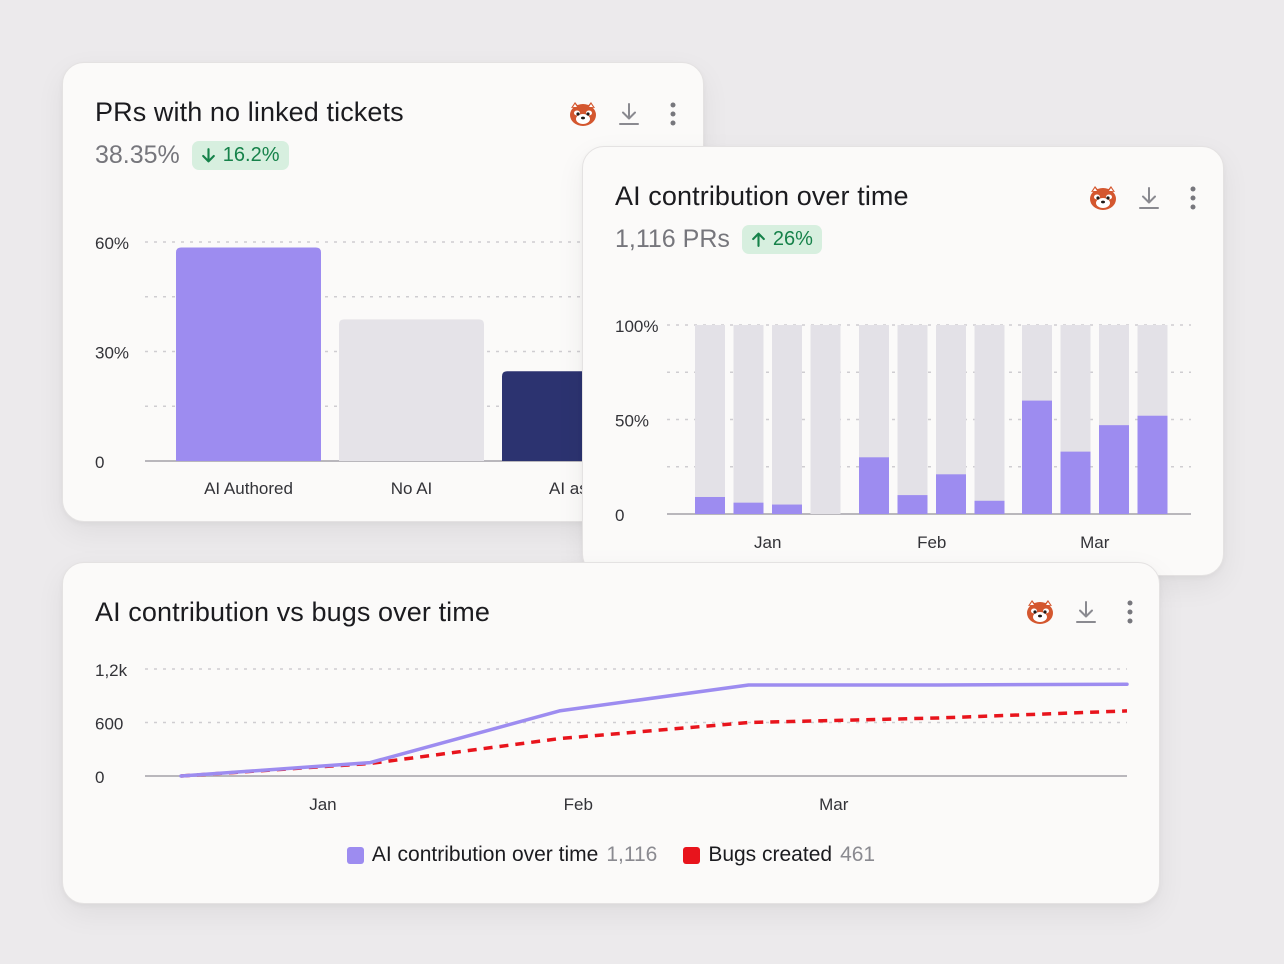  What do you see at coordinates (109, 724) in the screenshot?
I see `y-tick-label: 600` at bounding box center [109, 724].